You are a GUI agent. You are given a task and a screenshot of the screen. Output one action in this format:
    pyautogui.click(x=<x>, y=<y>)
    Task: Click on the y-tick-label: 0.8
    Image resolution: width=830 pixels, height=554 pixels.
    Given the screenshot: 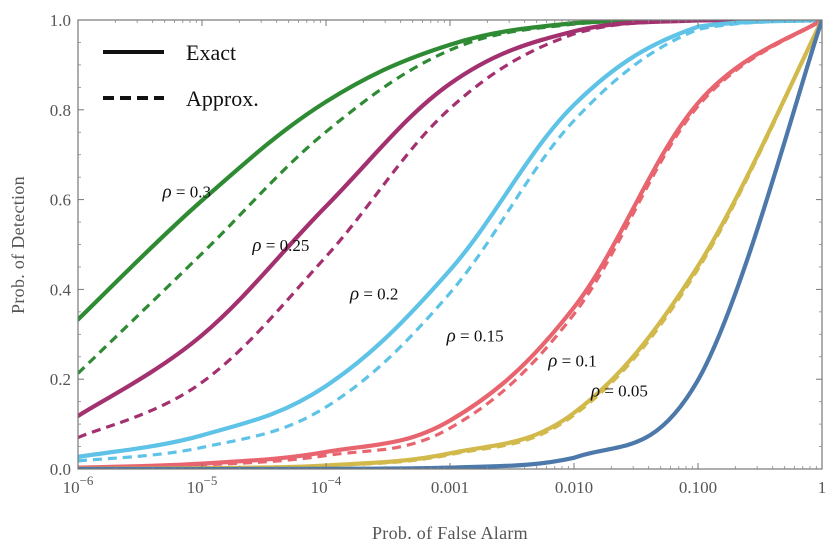 What is the action you would take?
    pyautogui.click(x=60, y=110)
    